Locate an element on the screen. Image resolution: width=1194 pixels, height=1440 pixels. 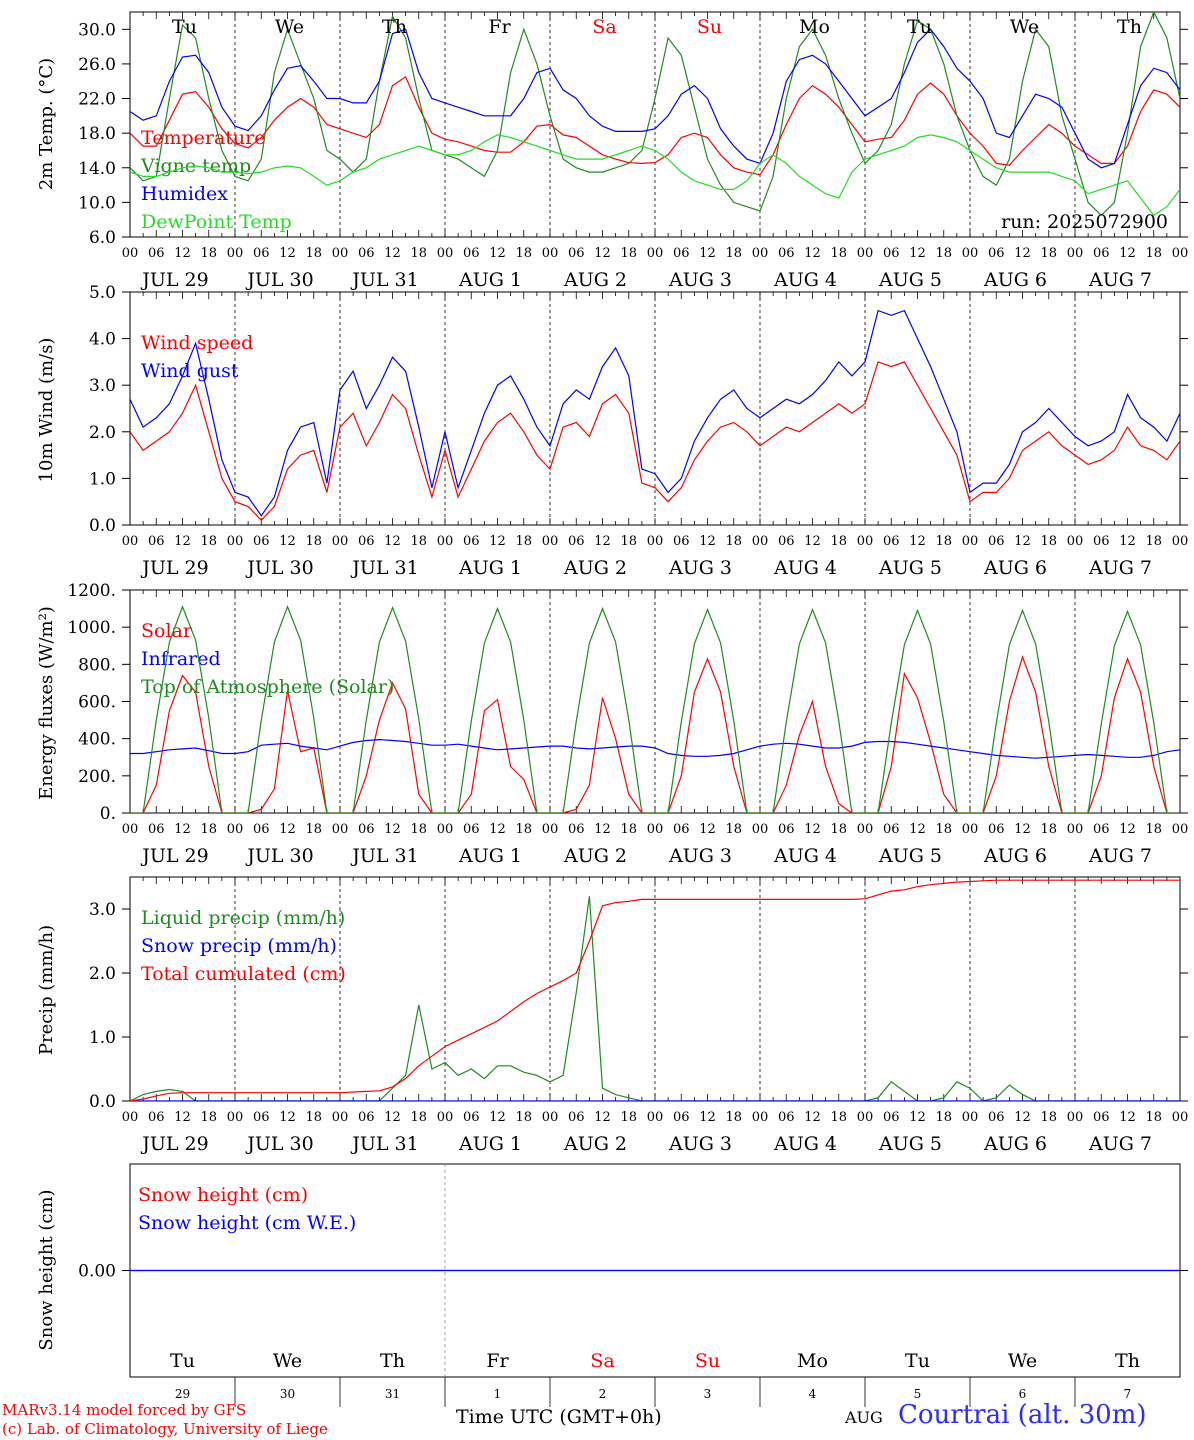
y-tick-label: 0. is located at coordinates (108, 814).